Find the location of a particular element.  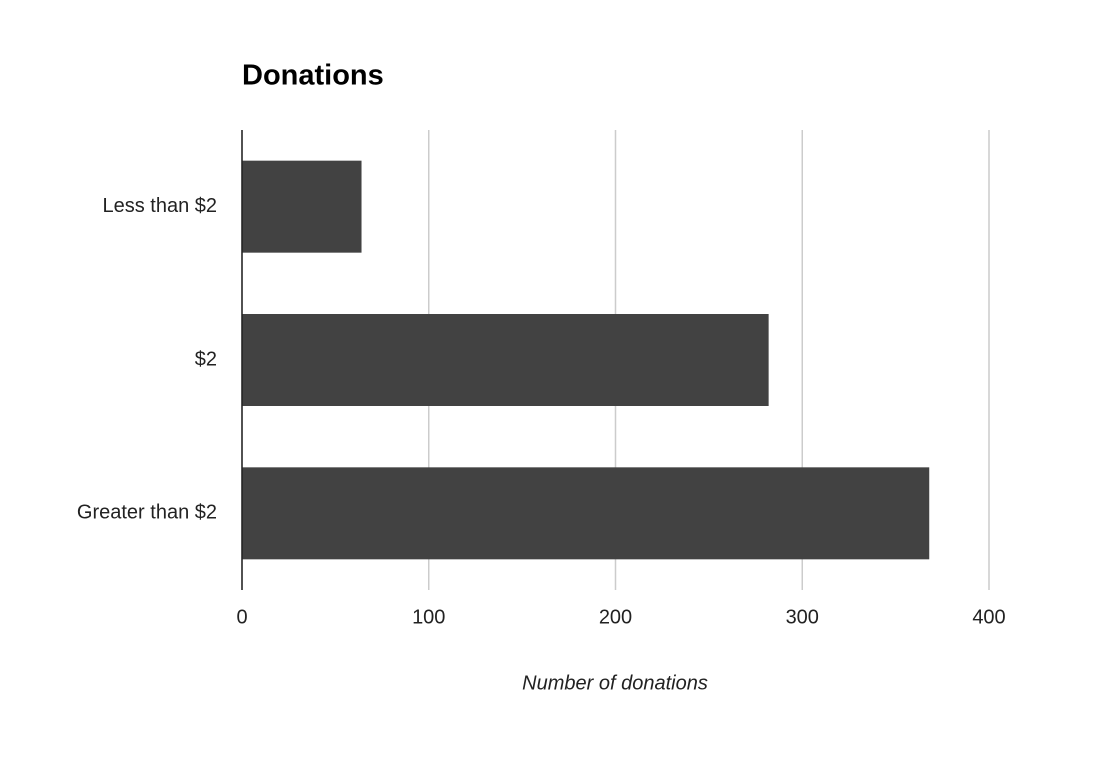

y-tick-label: $2 is located at coordinates (206, 359).